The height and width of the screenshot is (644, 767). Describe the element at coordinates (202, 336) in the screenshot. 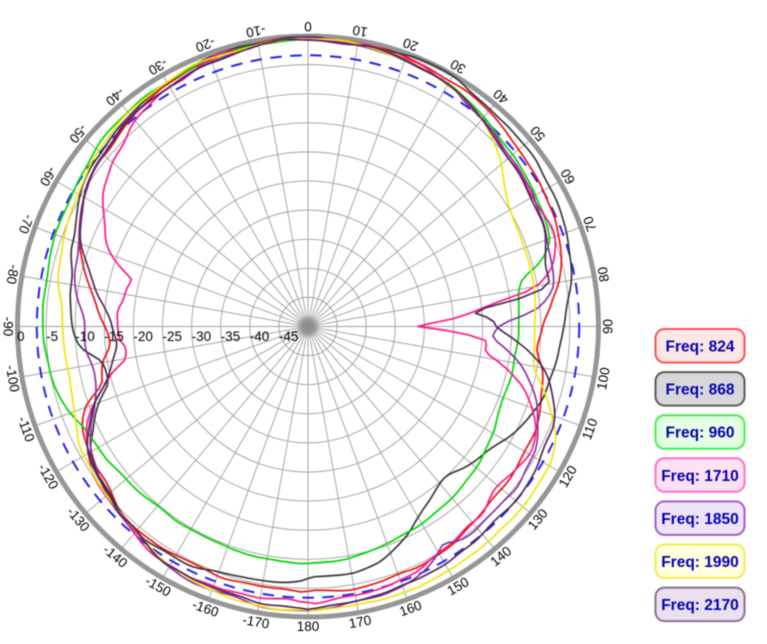

I see `svg-text: -30` at that location.